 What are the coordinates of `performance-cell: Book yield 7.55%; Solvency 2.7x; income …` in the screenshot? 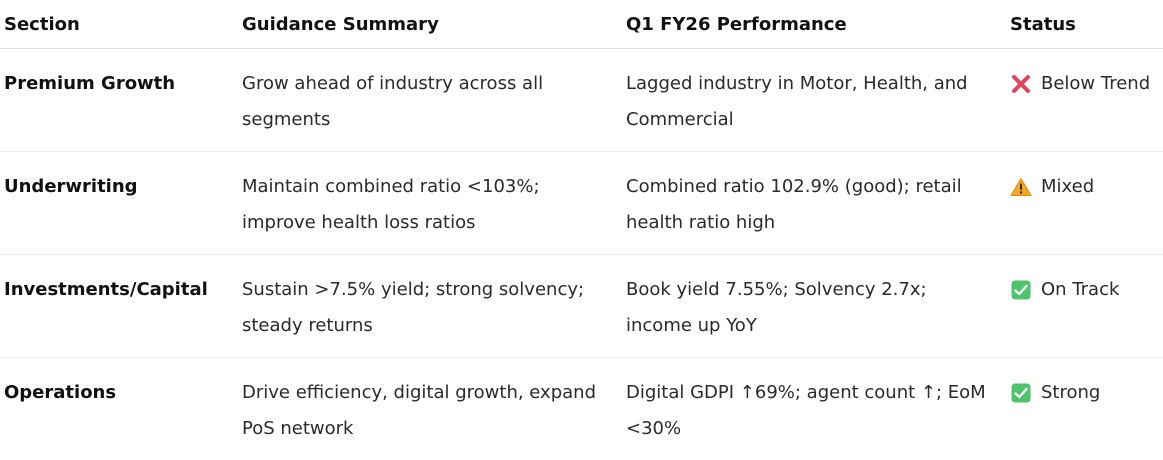 It's located at (818, 306).